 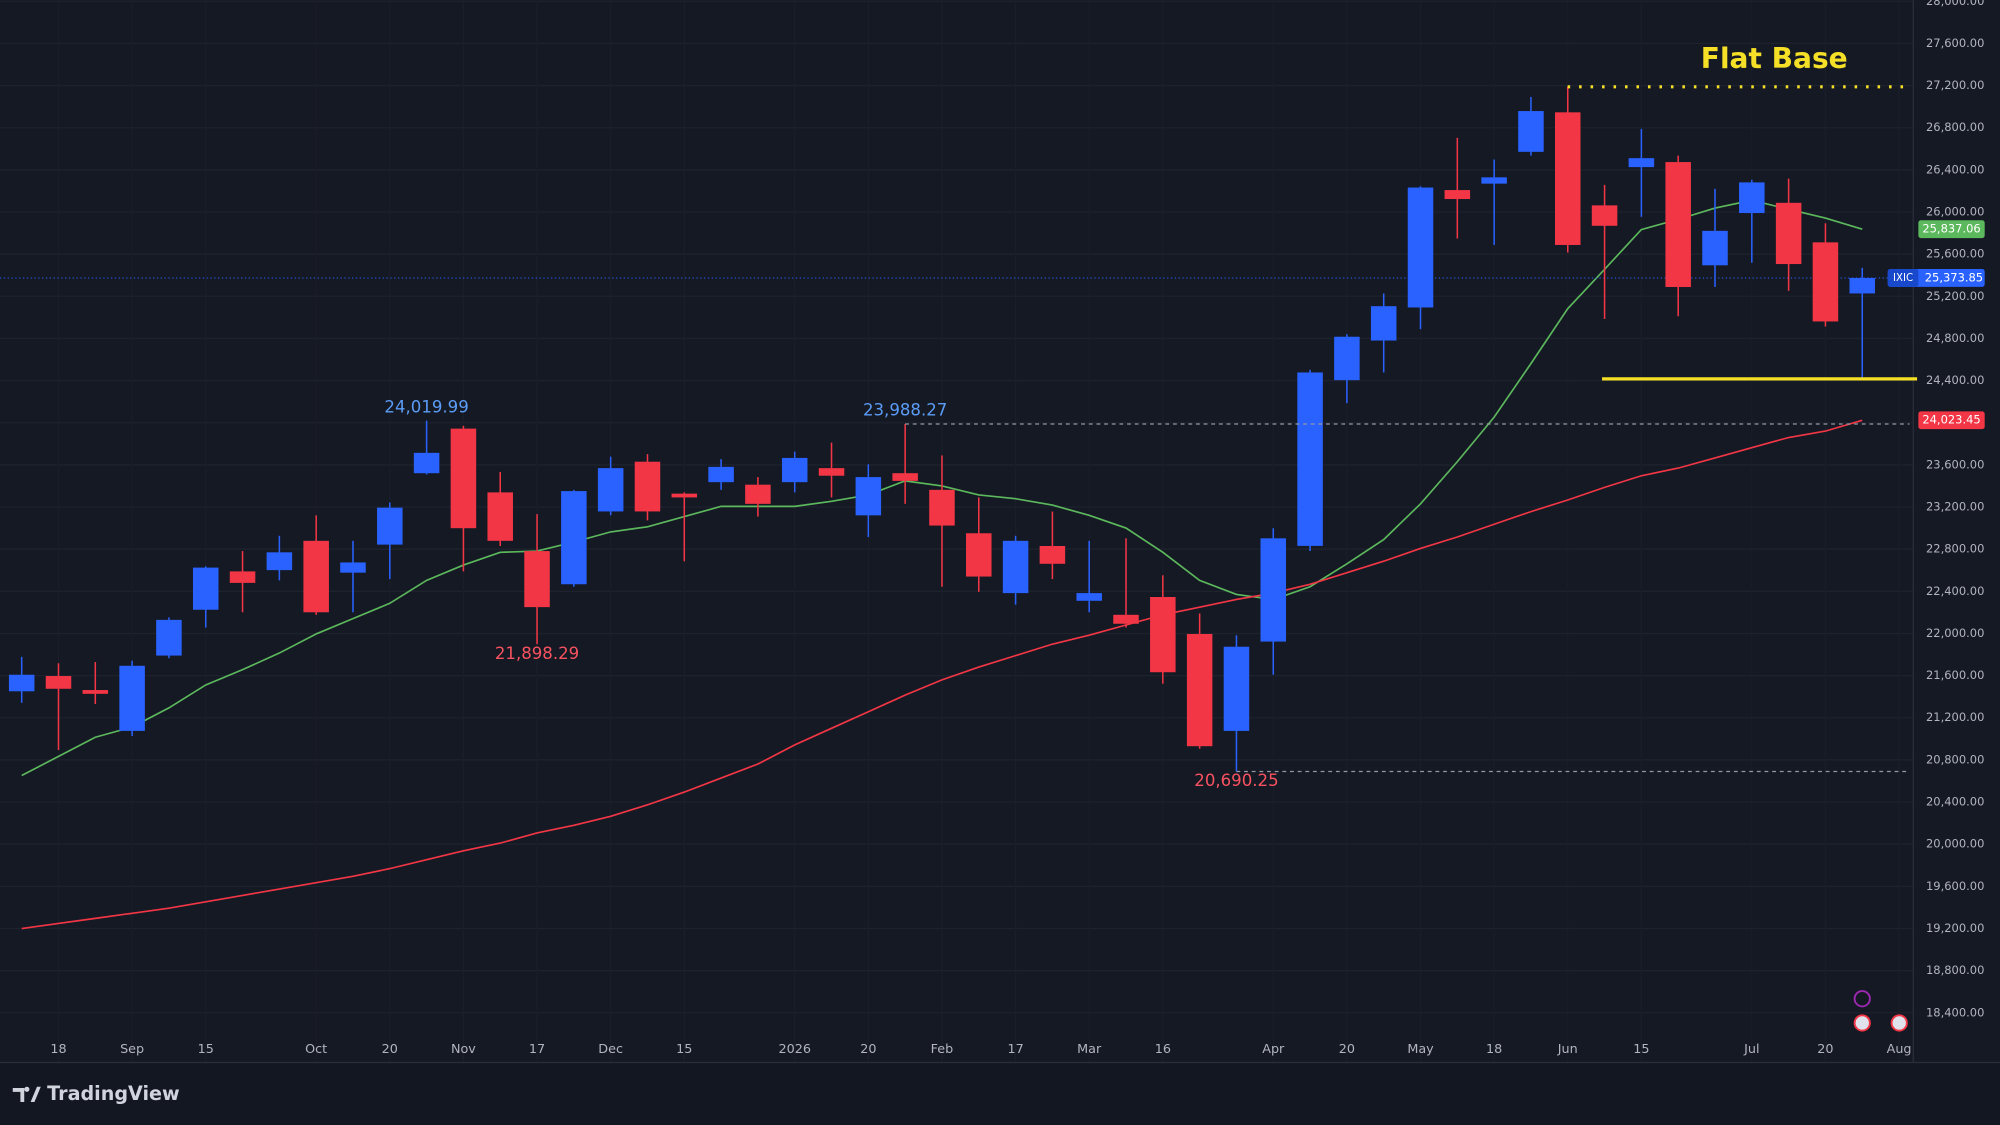 I want to click on ma-price-label: 25,837.06, so click(x=1951, y=229).